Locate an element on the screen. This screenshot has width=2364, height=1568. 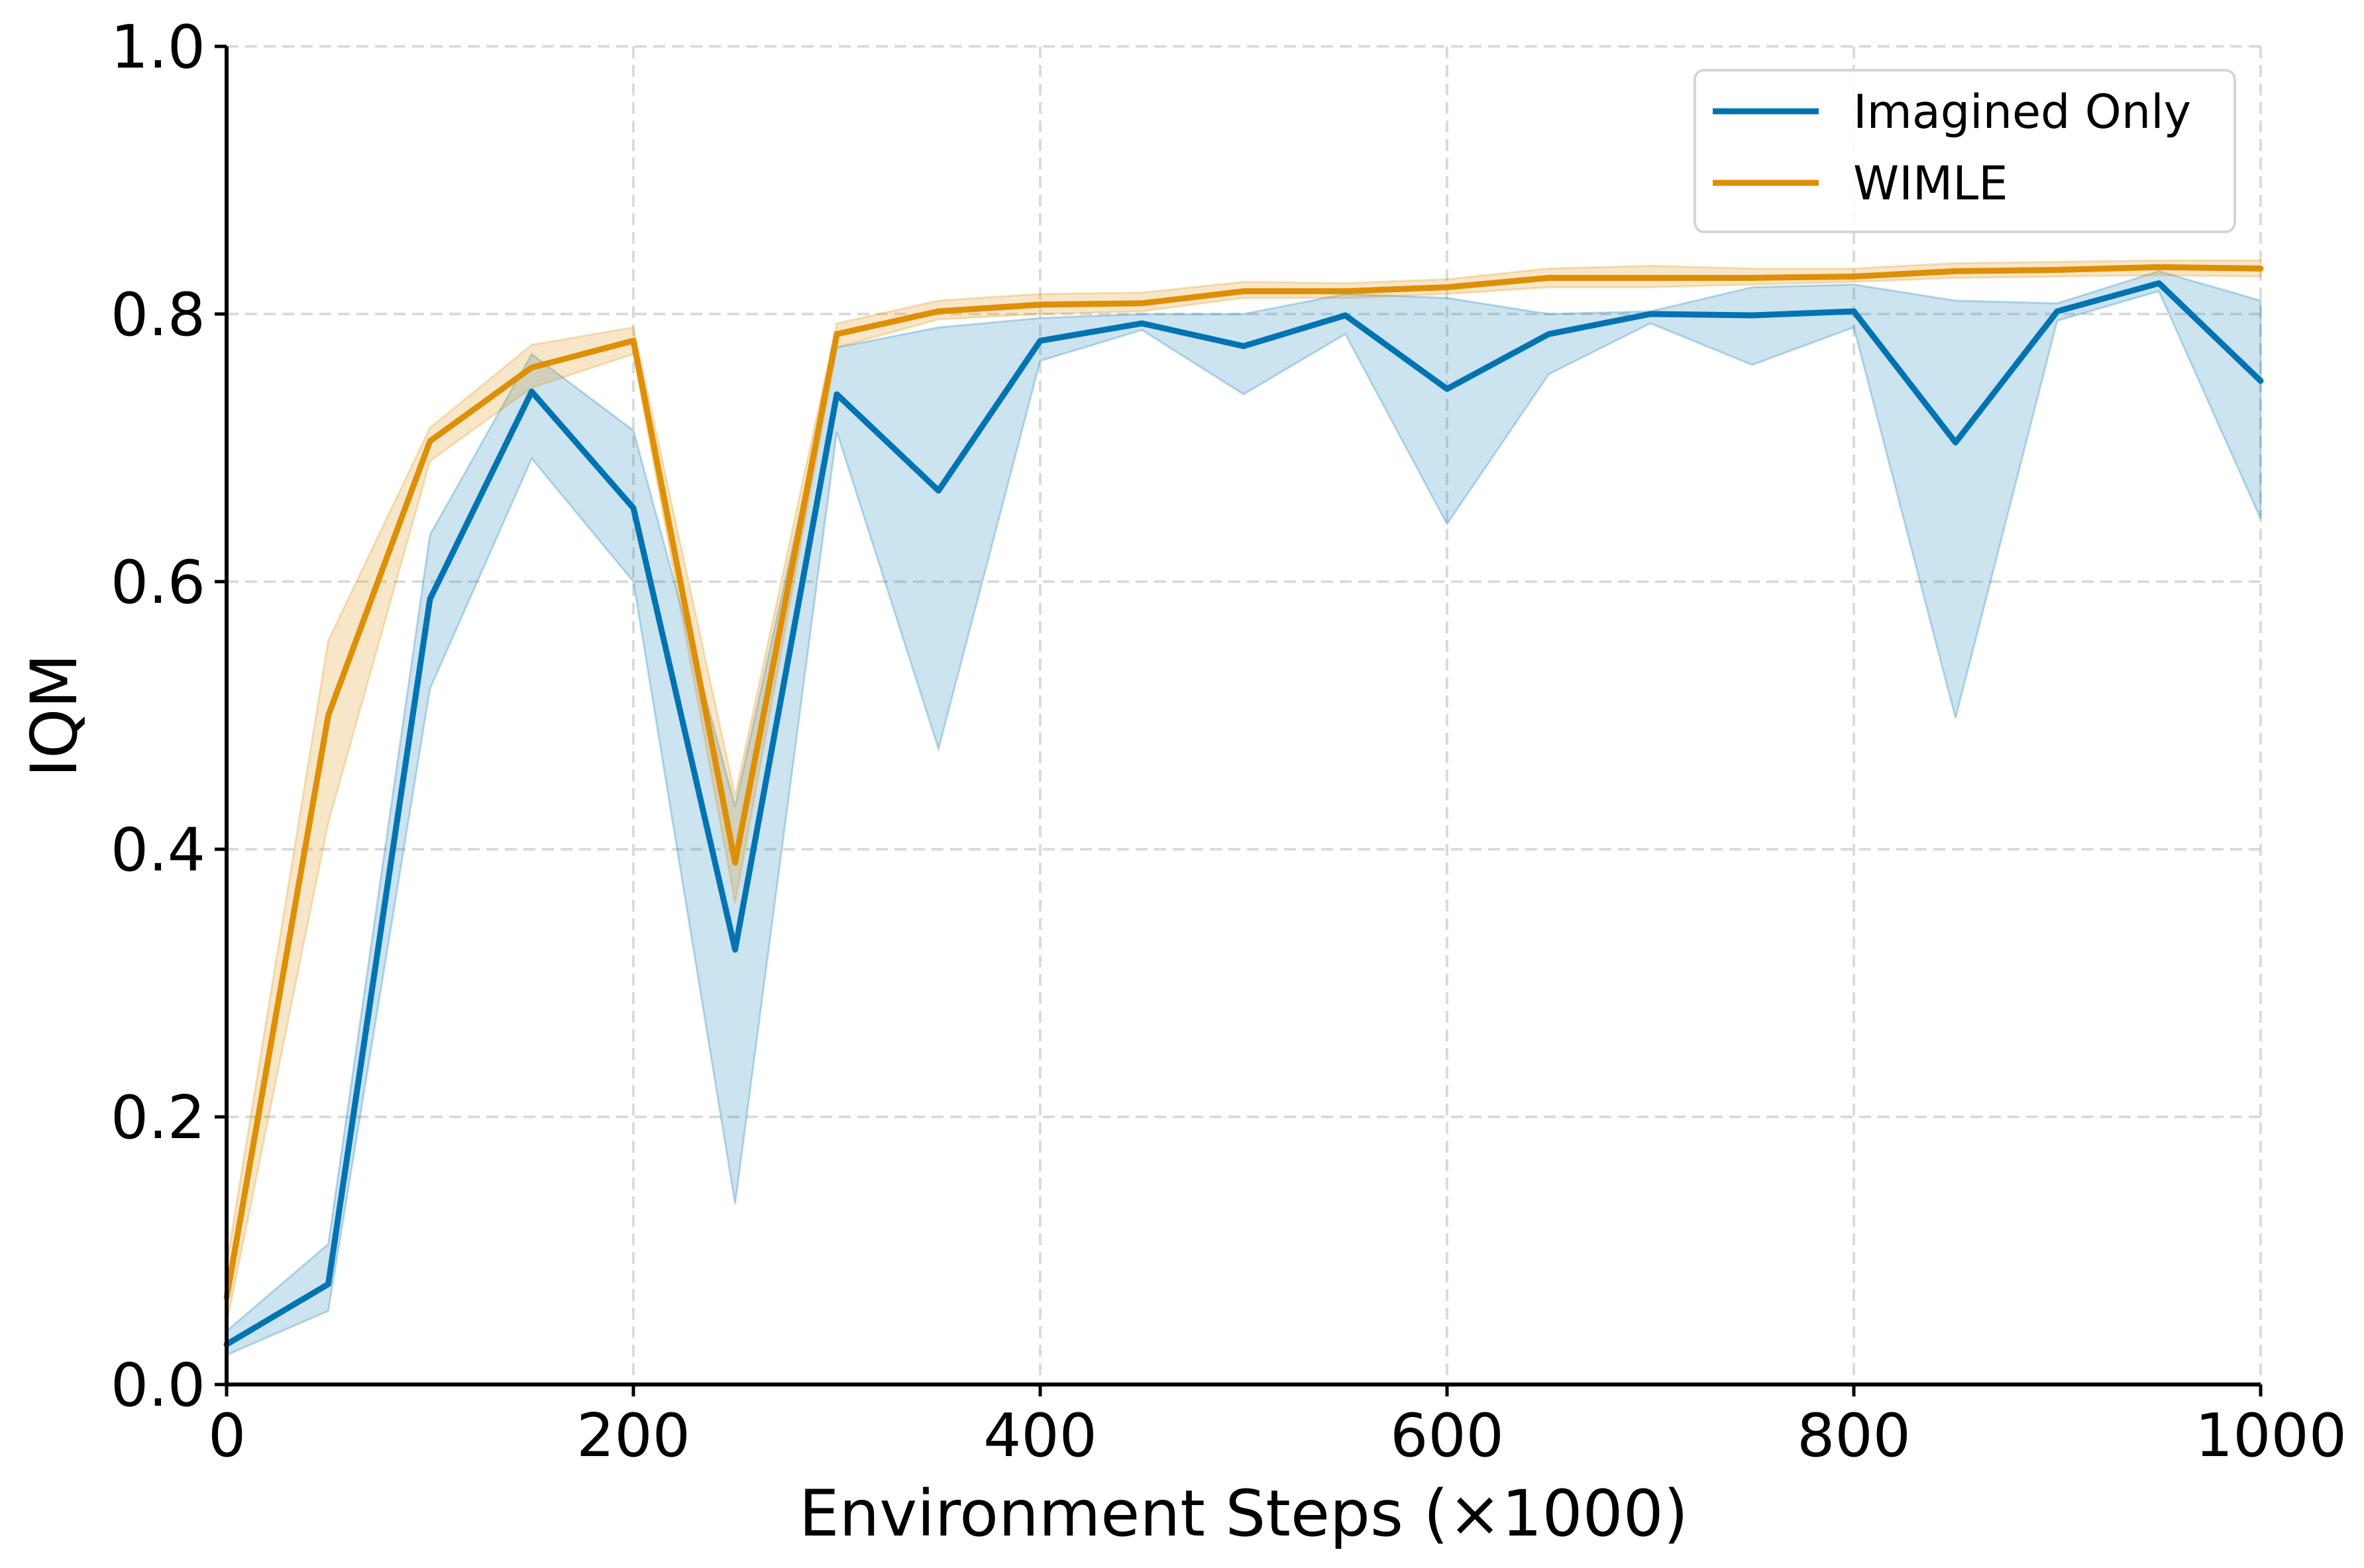
legend-label-wimle: WIMLE is located at coordinates (1930, 183).